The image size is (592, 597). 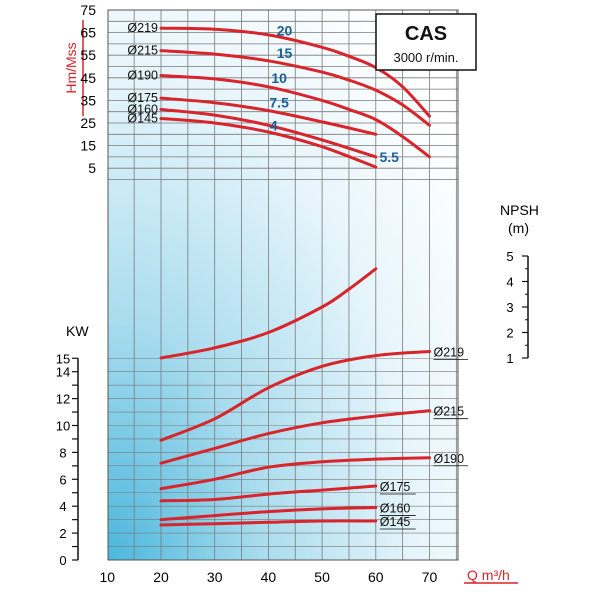 I want to click on power-rating-label: 15, so click(x=285, y=53).